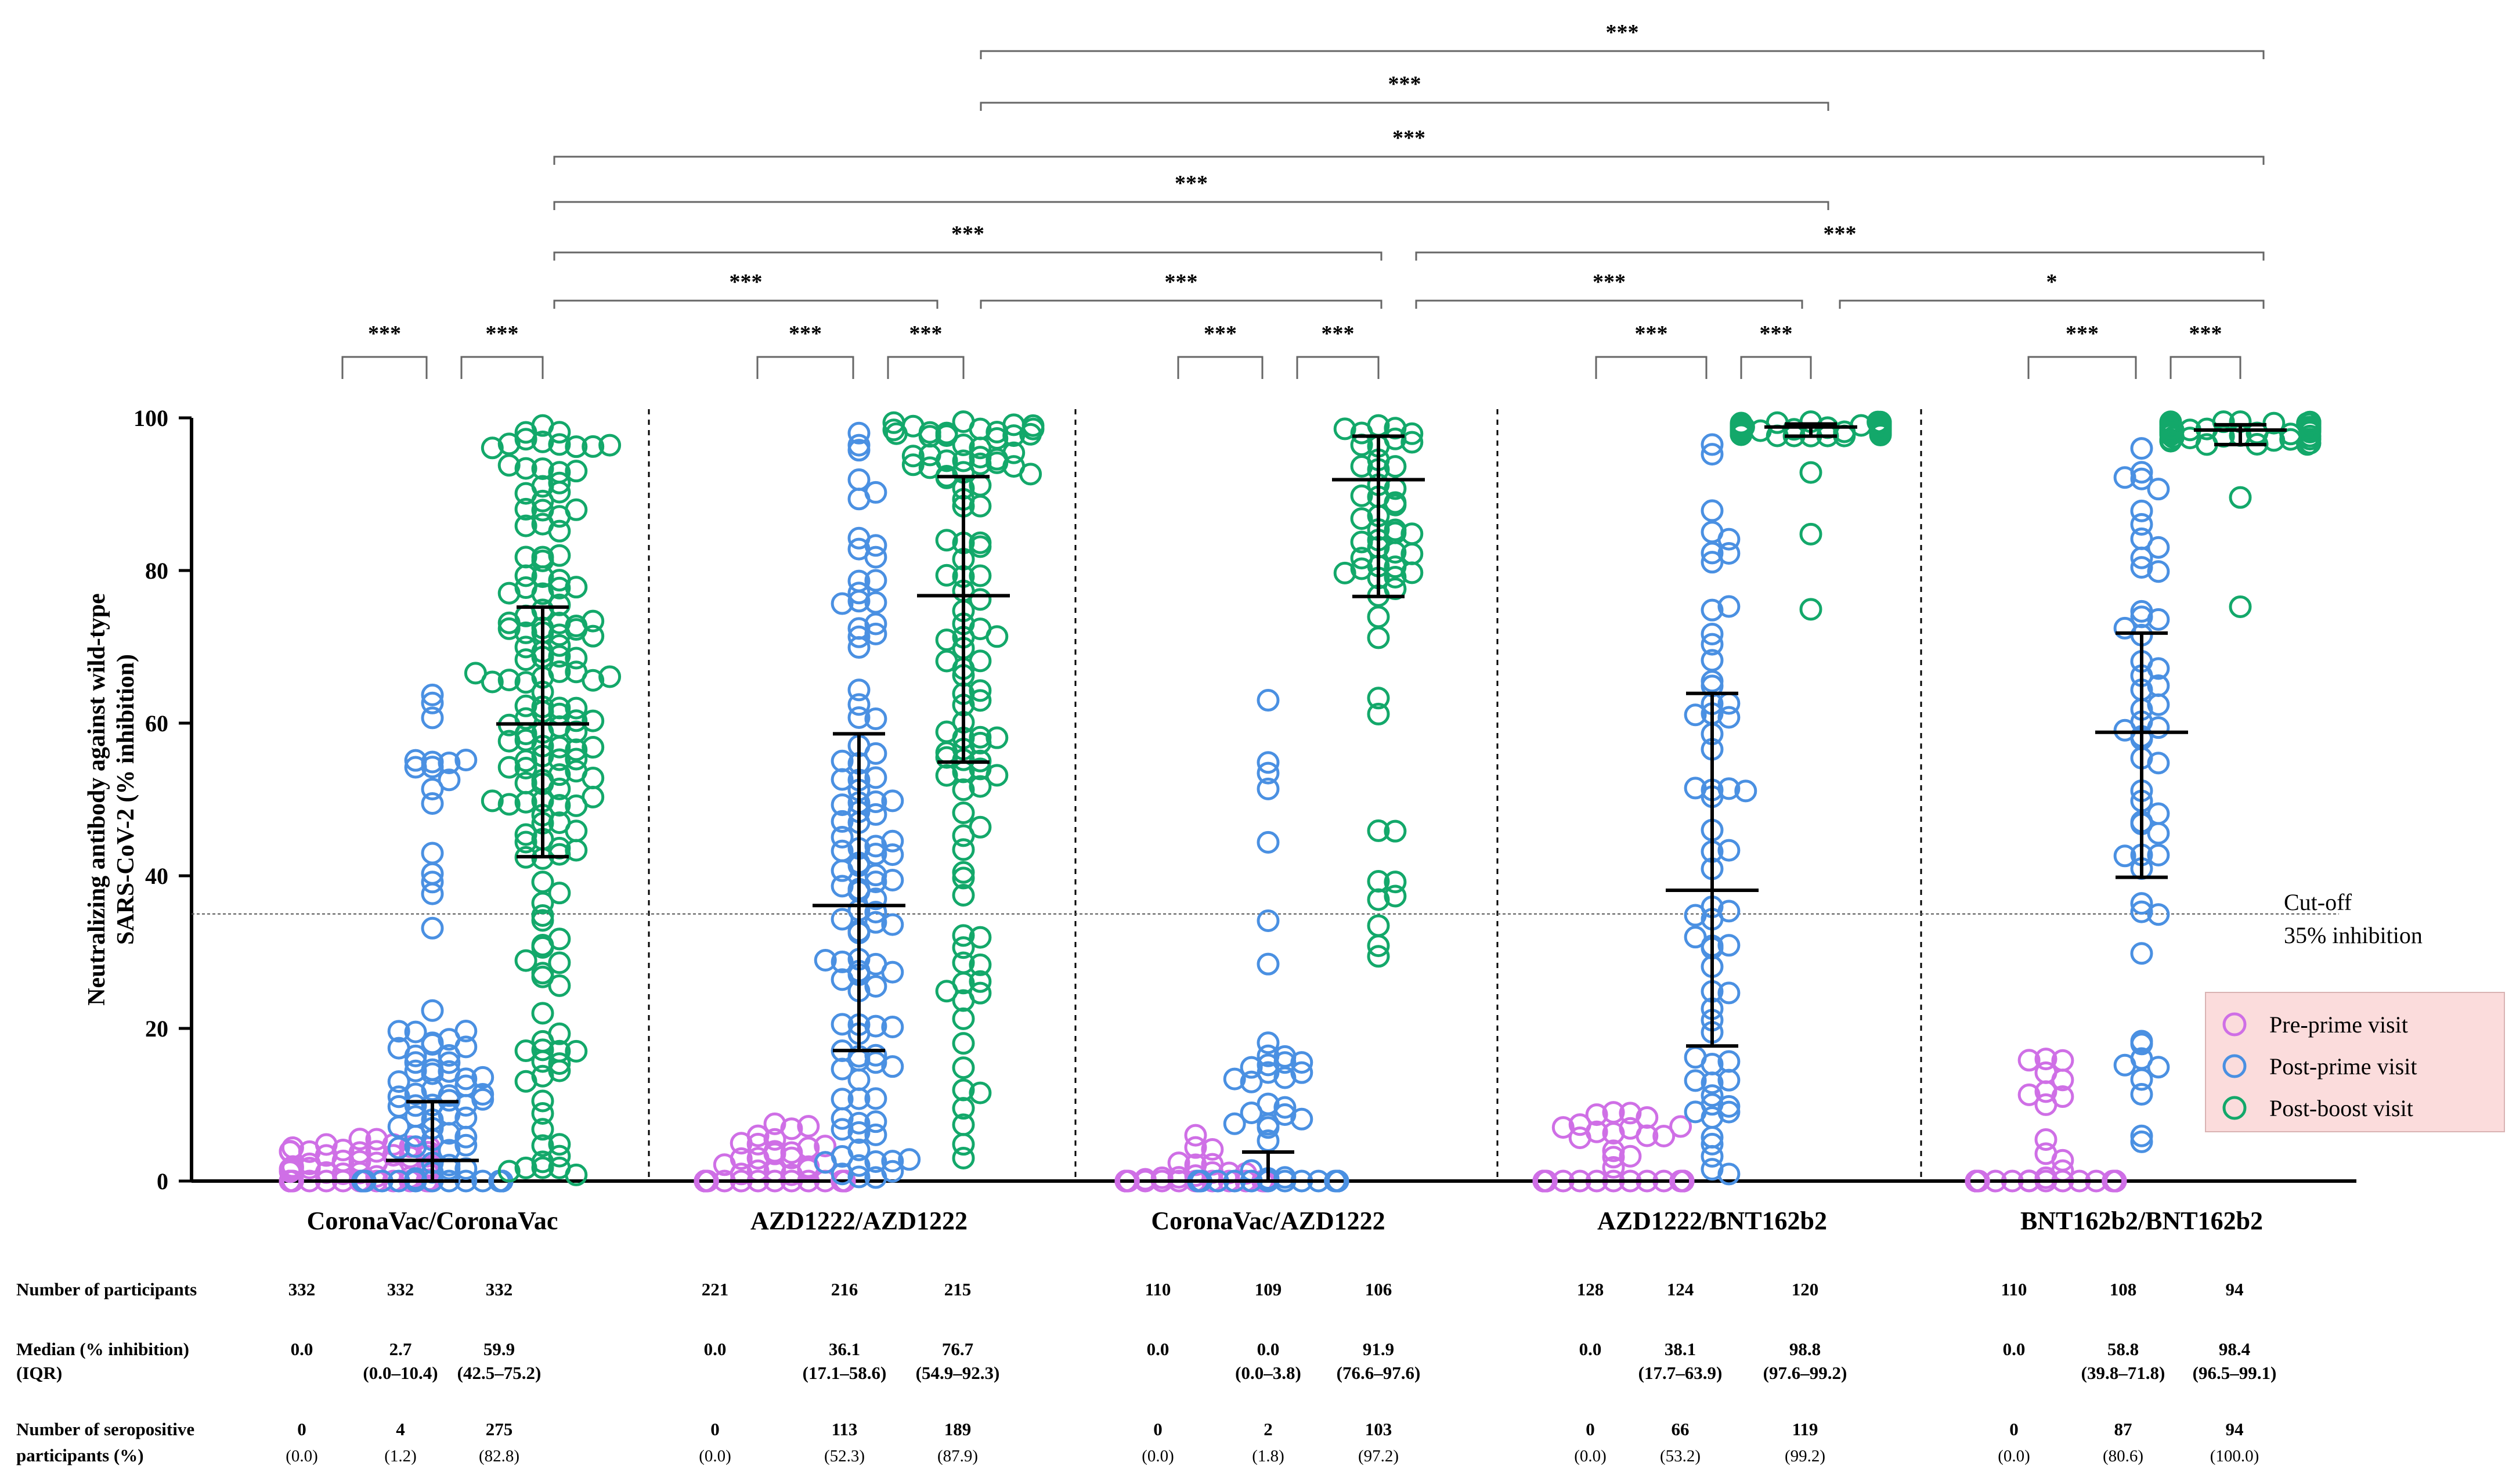 This screenshot has width=2516, height=1484. I want to click on cell-participants: 215, so click(958, 1289).